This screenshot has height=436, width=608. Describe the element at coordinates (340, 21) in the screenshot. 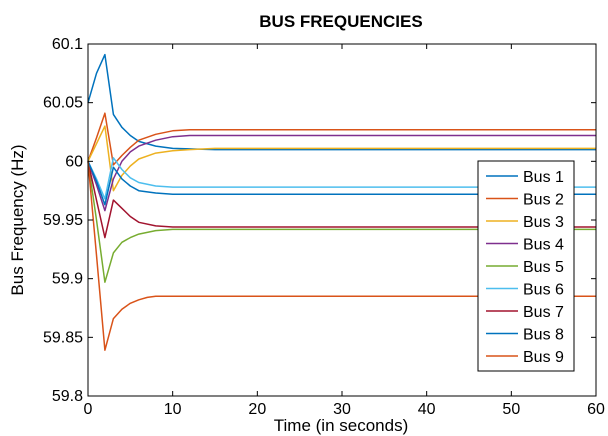

I see `chart-title: BUS FREQUENCIES` at that location.